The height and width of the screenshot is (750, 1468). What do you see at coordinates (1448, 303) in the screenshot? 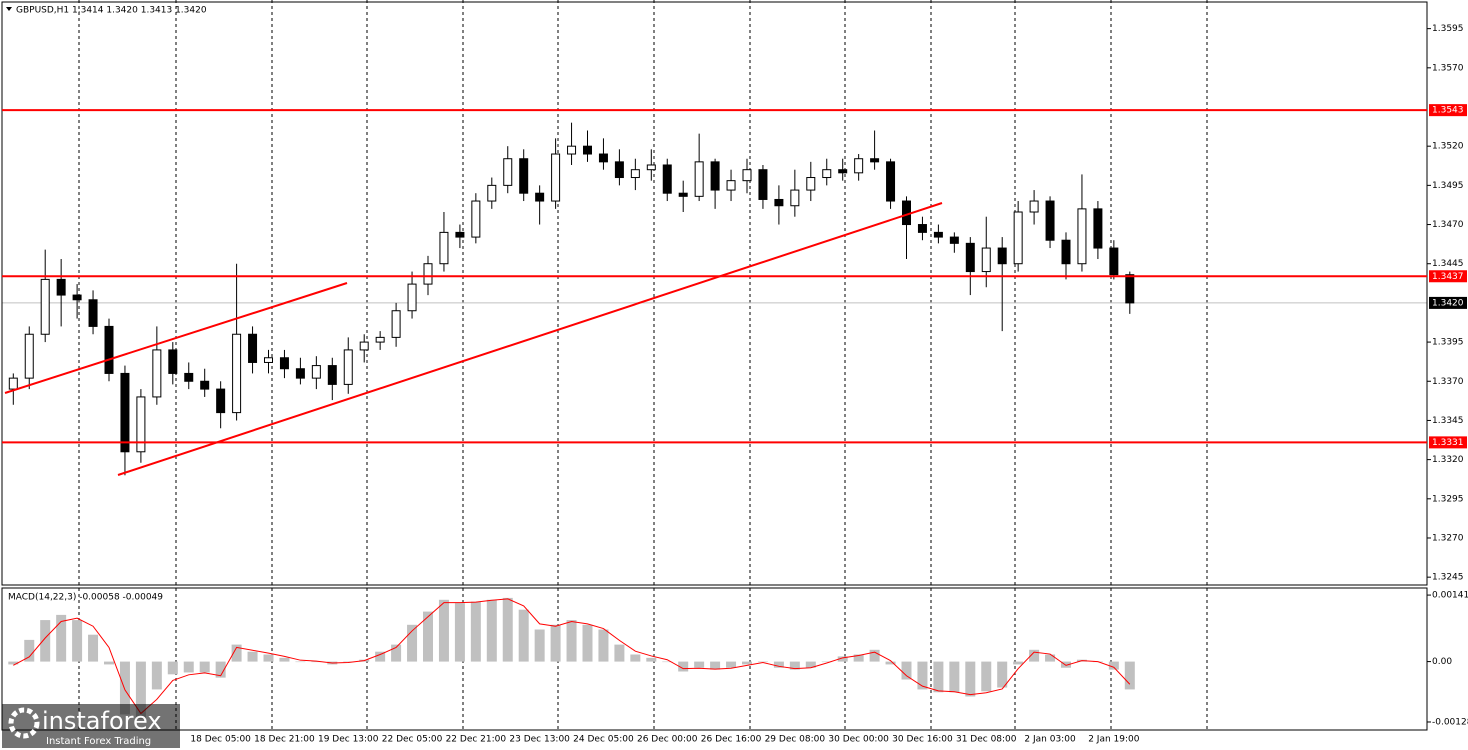
I see `last-price-label: 1.3420` at bounding box center [1448, 303].